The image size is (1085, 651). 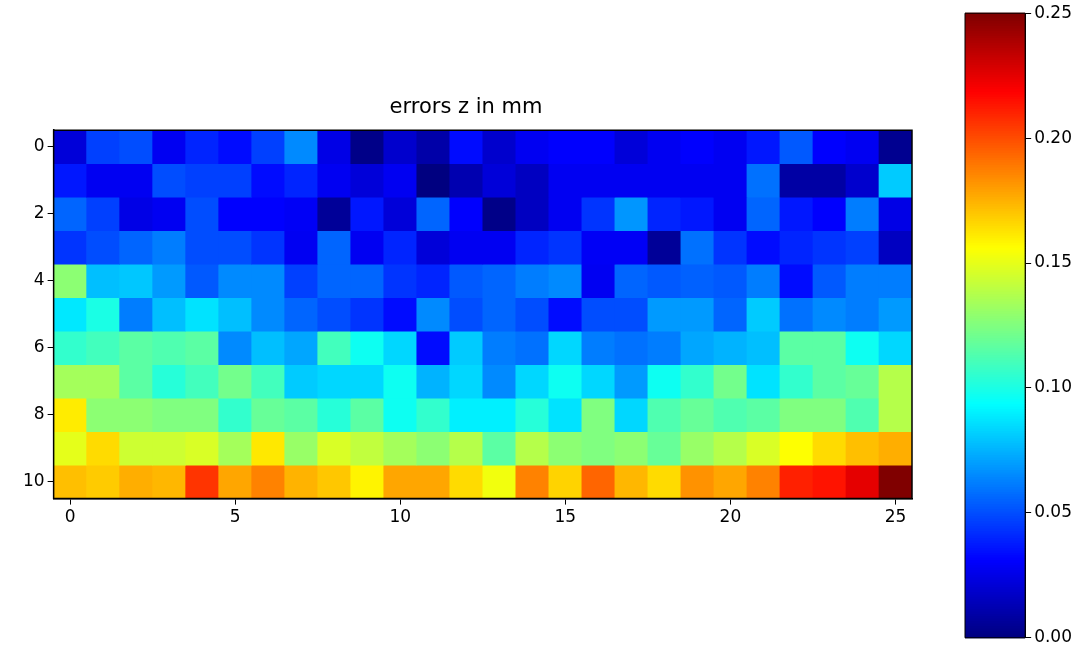 What do you see at coordinates (39, 279) in the screenshot?
I see `y-tick-label: 4` at bounding box center [39, 279].